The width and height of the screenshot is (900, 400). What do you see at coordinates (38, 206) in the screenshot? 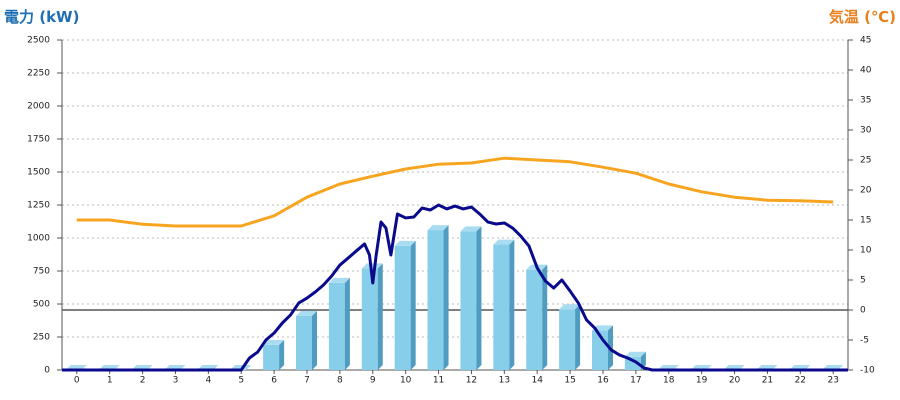
I see `y-tick-label: 1250` at bounding box center [38, 206].